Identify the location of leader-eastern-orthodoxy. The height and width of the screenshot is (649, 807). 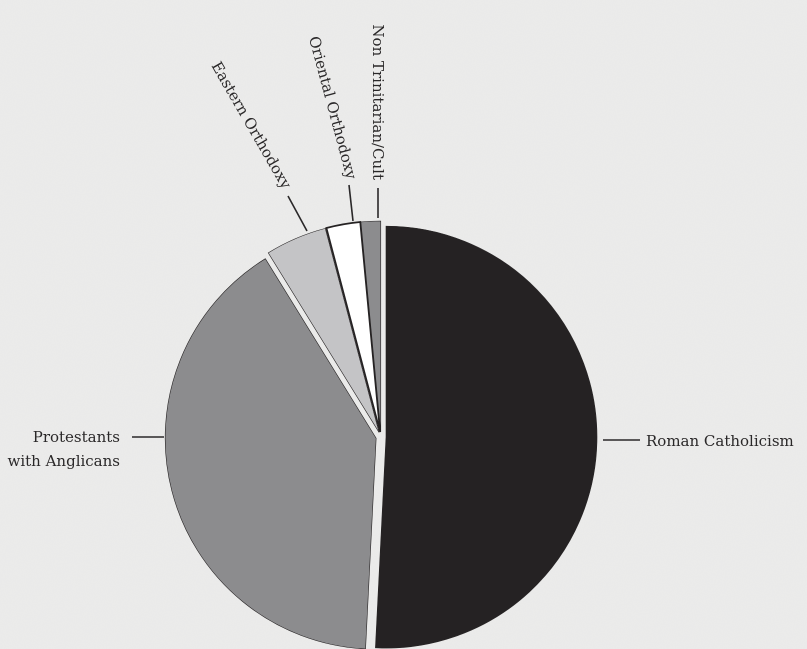
(297, 213).